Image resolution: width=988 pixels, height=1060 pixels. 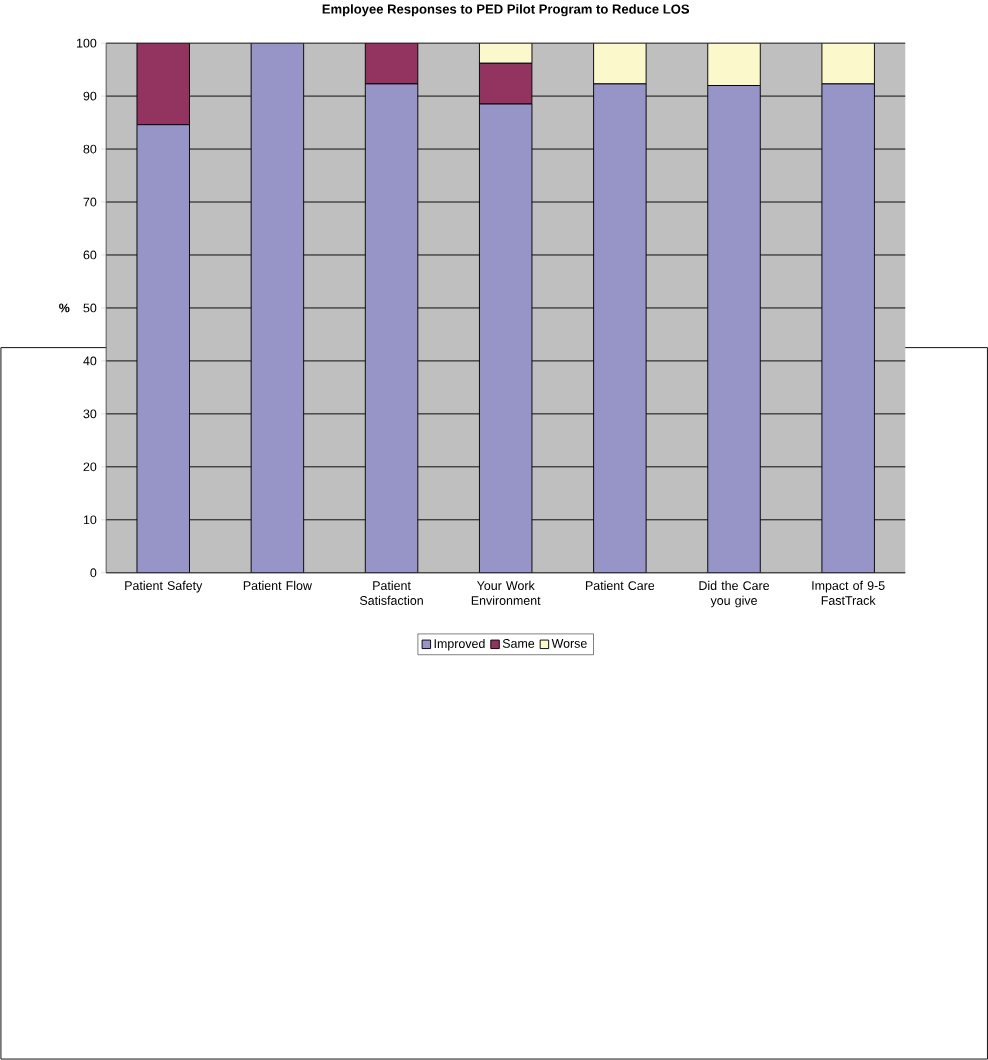 I want to click on y-tick-label: 10, so click(x=90, y=520).